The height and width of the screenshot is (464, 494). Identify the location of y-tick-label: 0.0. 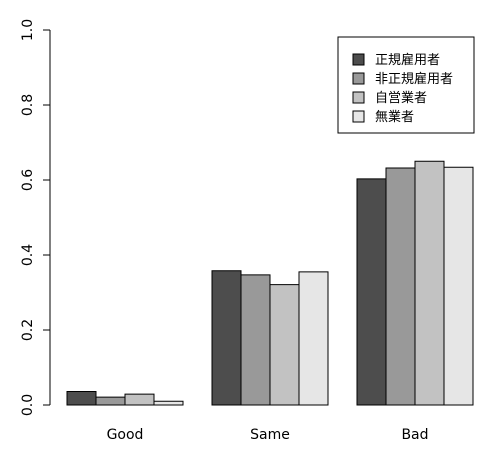
(28, 405).